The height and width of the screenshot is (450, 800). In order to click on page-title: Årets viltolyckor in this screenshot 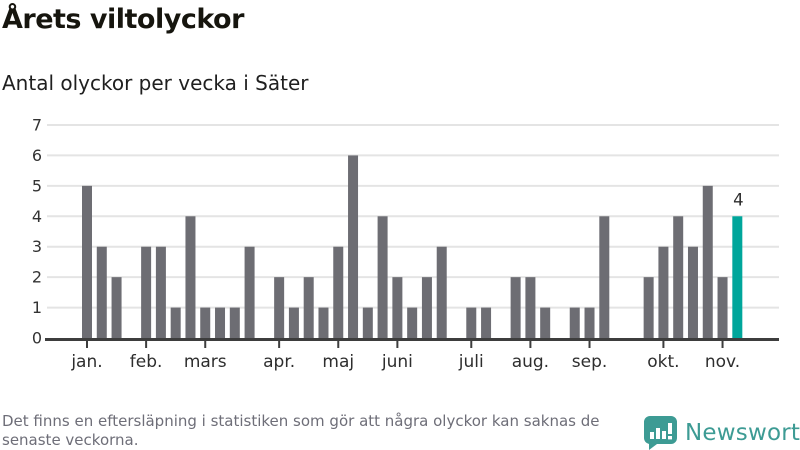, I will do `click(123, 19)`.